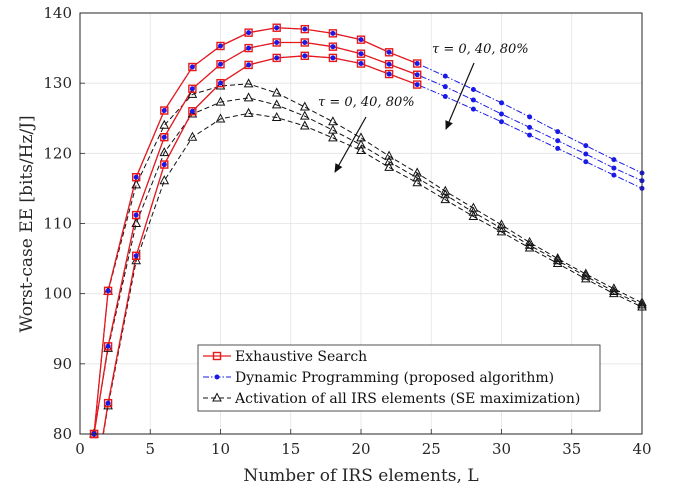 Image resolution: width=677 pixels, height=492 pixels. I want to click on x-tick-label: 30, so click(501, 449).